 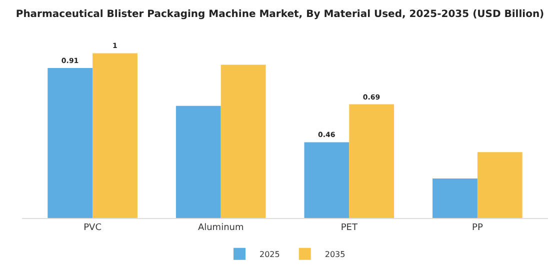 I want to click on x-tick-label: PET, so click(x=349, y=227).